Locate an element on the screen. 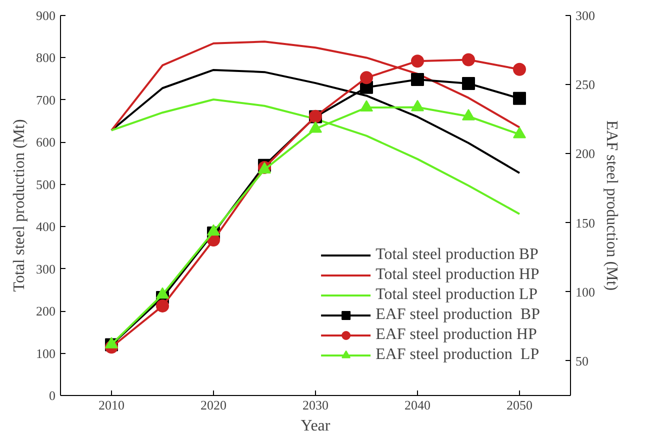 The height and width of the screenshot is (444, 648). y-tick-label: 400 is located at coordinates (46, 226).